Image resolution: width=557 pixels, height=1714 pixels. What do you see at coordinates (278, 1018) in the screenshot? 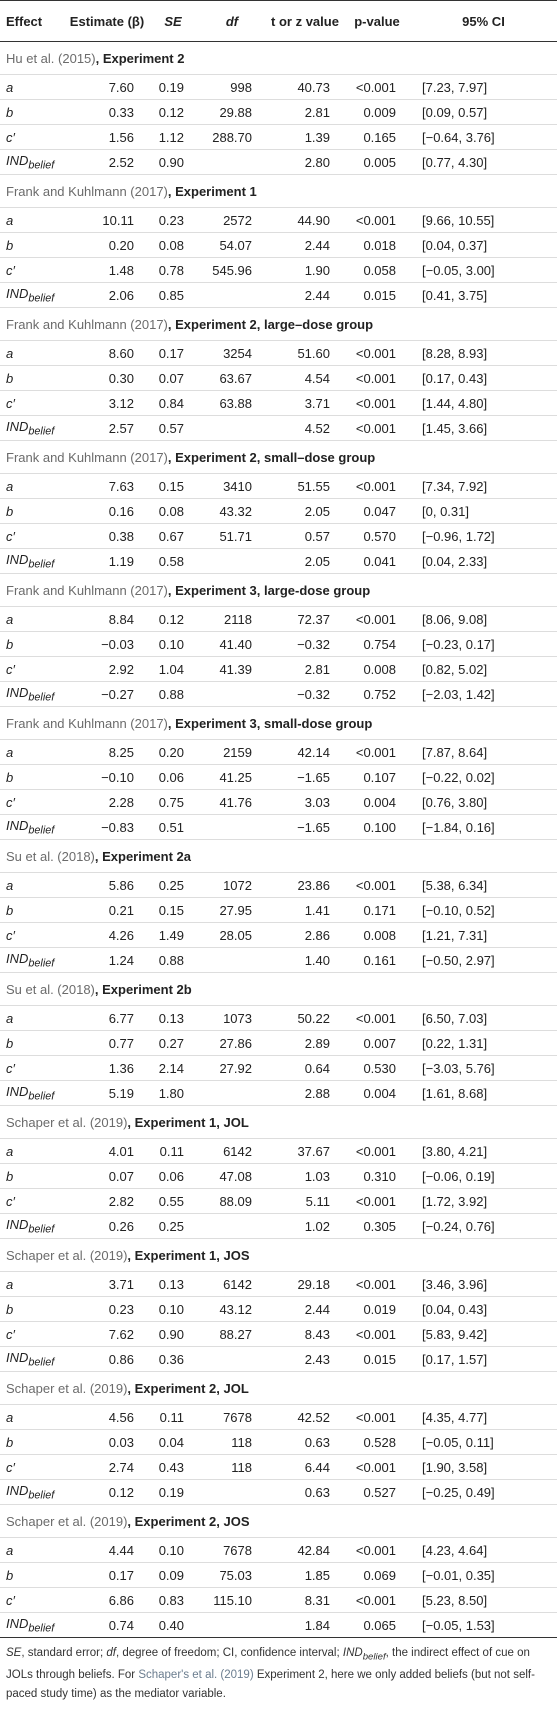
I see `data-row: a 6.77 0.13 1073 50.22 <0.001 [6.50, 7.03]` at bounding box center [278, 1018].